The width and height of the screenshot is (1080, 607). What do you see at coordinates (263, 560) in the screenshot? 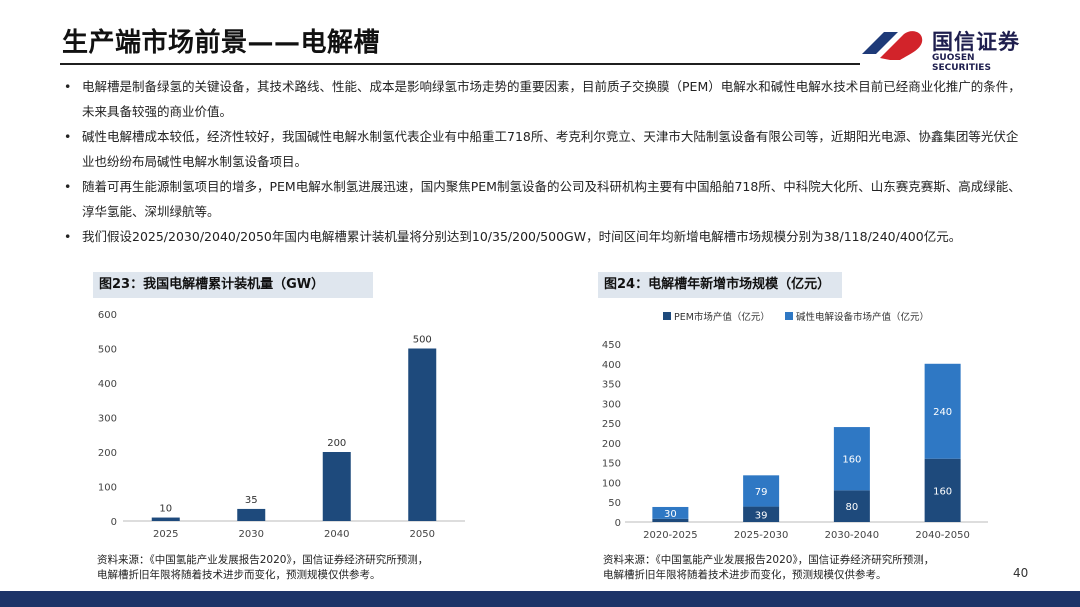
I see `fig23-source-line1: 资料来源：《中国氢能产业发展报告2020》，国信证券经济研究所预测，` at bounding box center [263, 560].